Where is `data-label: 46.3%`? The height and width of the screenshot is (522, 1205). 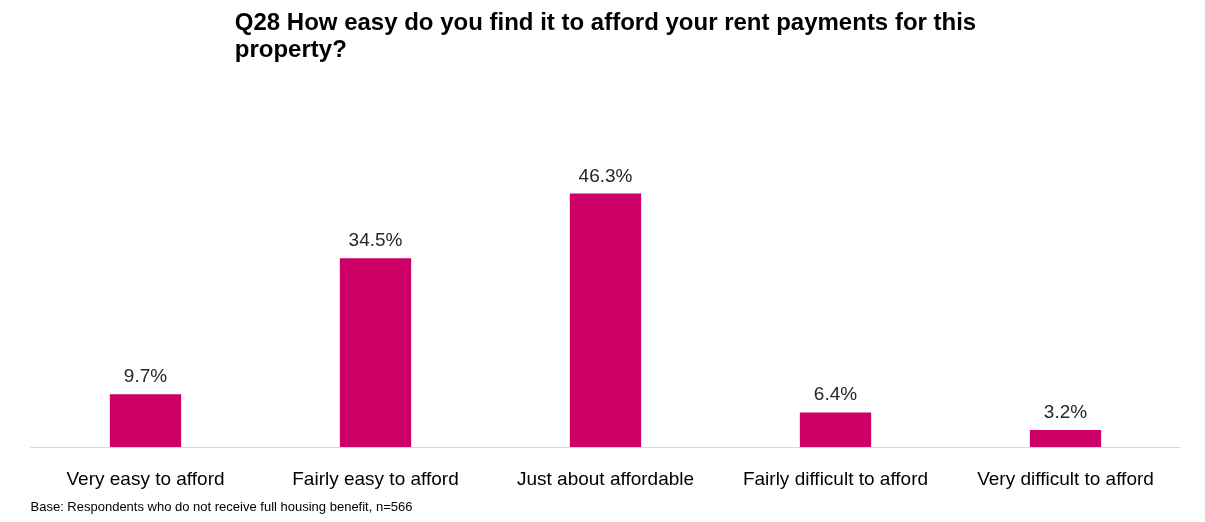
data-label: 46.3% is located at coordinates (605, 175).